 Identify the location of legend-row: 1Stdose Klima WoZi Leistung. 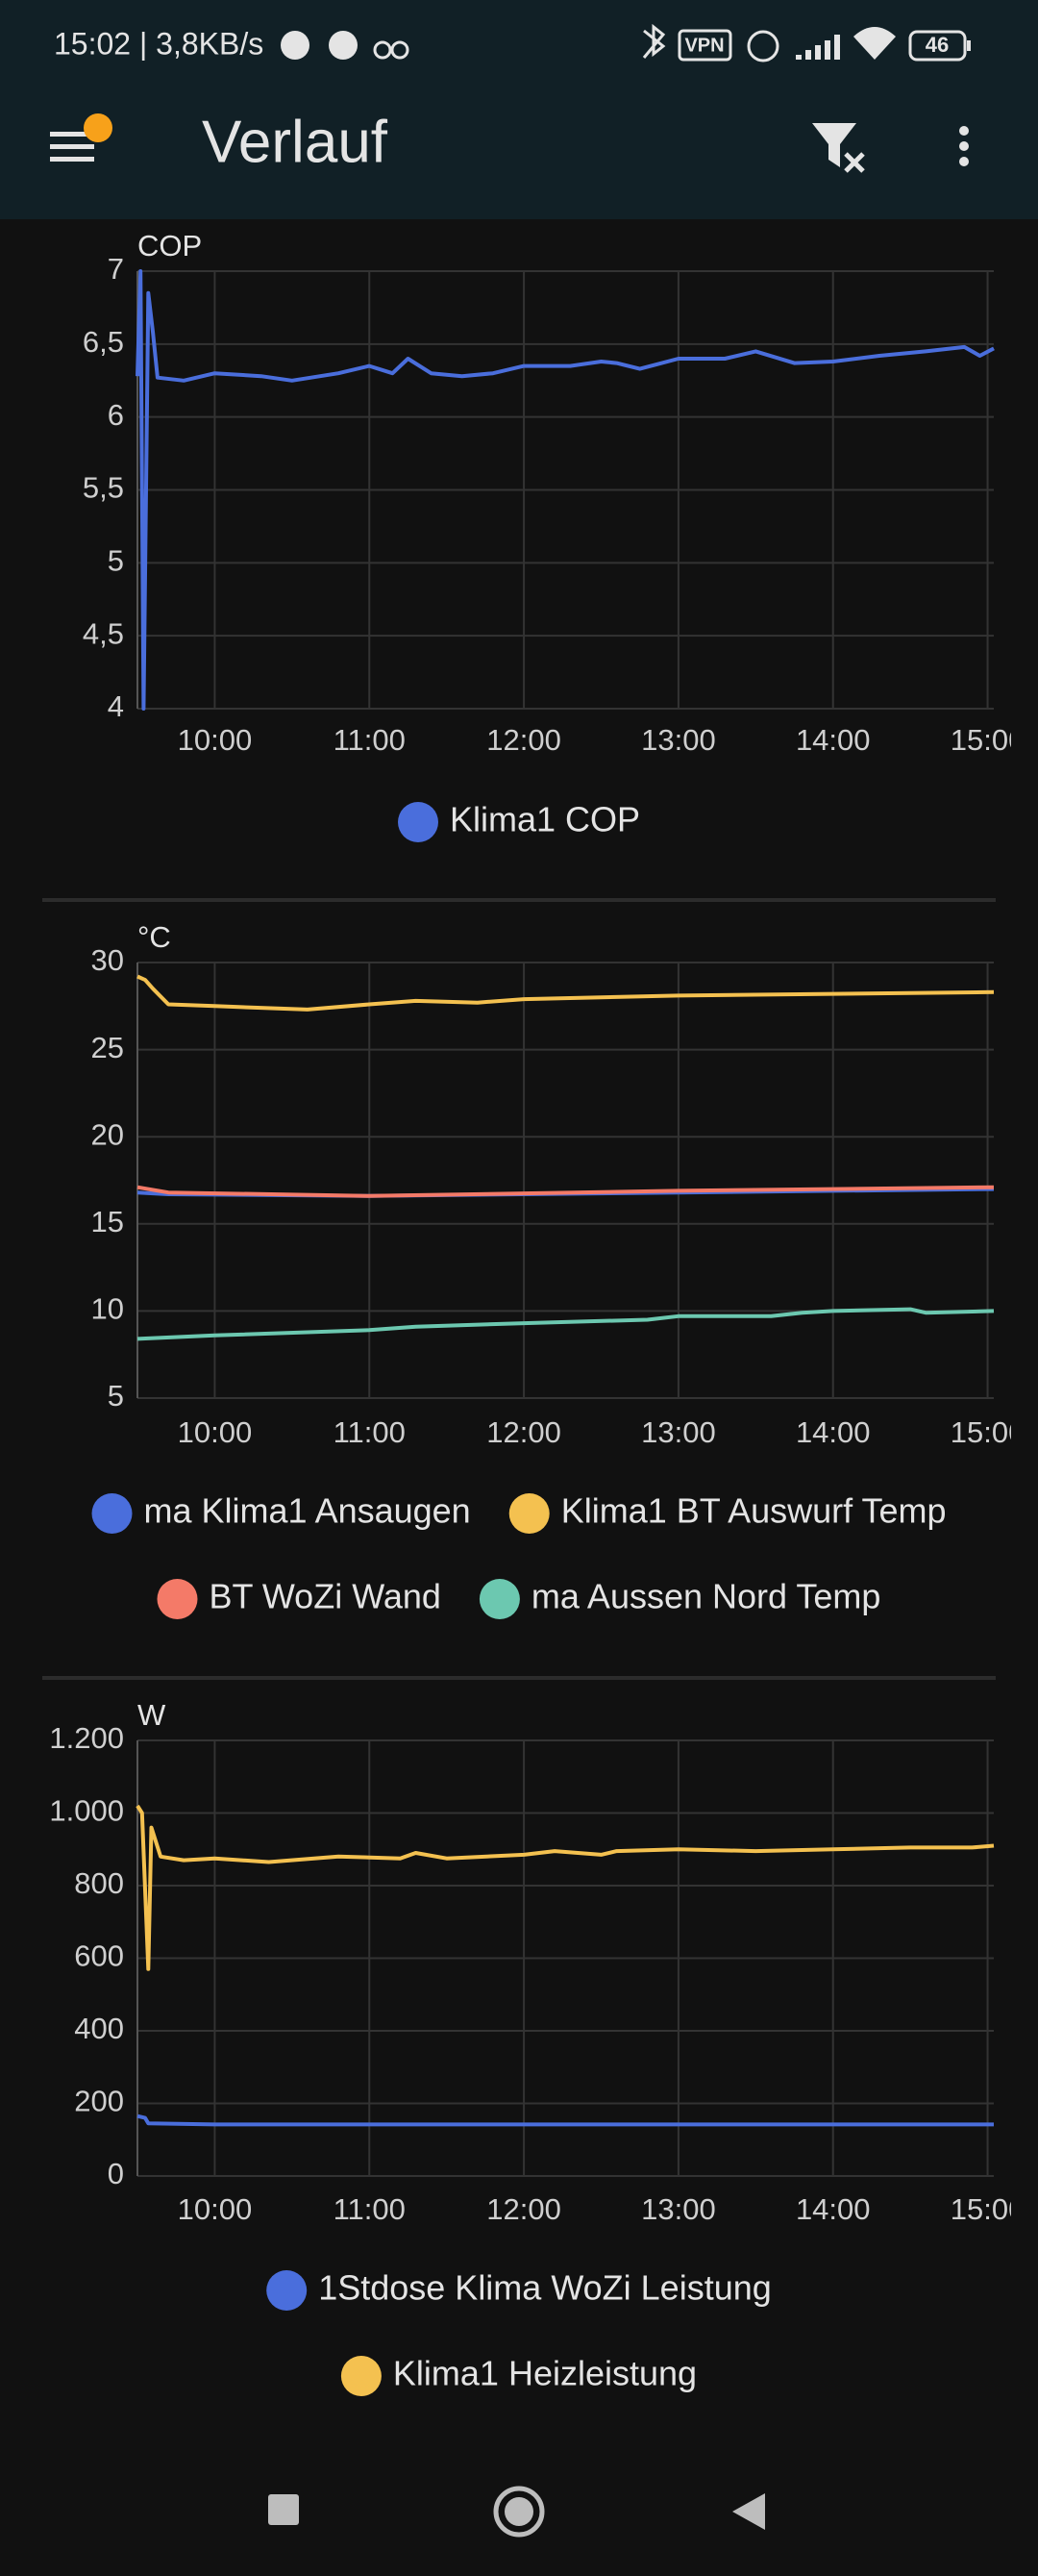
(519, 2289).